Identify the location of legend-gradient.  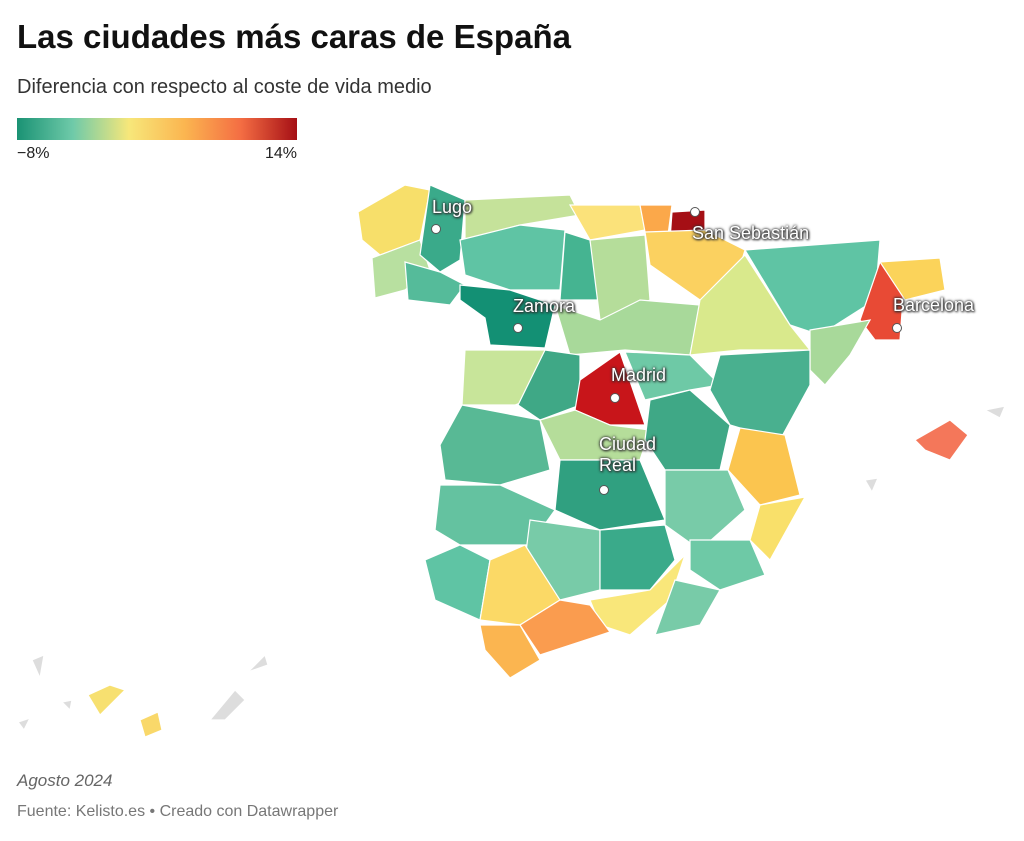
(157, 129).